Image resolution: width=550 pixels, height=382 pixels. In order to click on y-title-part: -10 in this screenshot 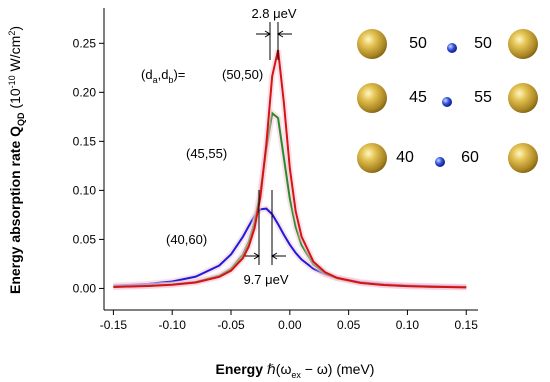, I will do `click(12, 81)`.